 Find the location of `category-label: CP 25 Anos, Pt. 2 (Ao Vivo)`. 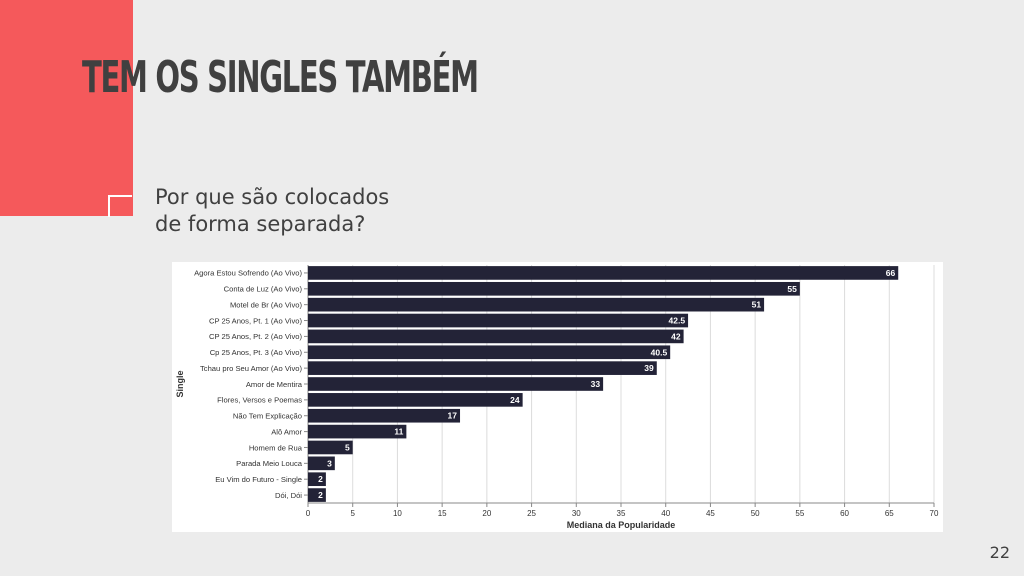

category-label: CP 25 Anos, Pt. 2 (Ao Vivo) is located at coordinates (255, 336).